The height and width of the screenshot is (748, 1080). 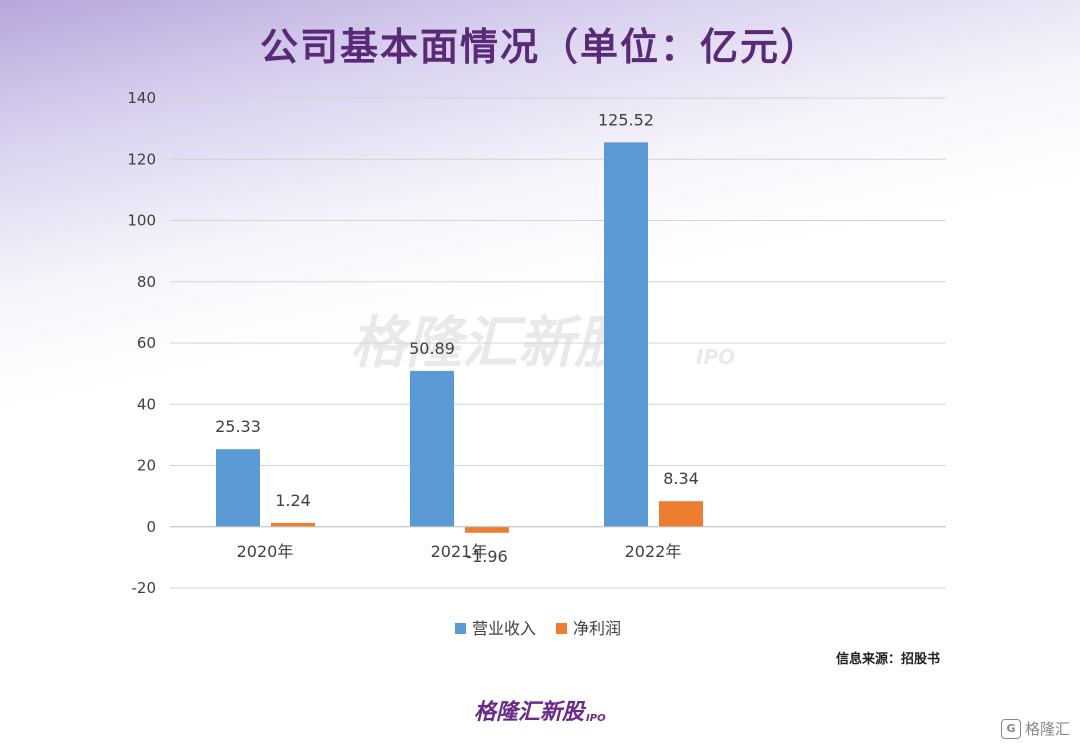 What do you see at coordinates (715, 357) in the screenshot?
I see `watermark-sub: IPO` at bounding box center [715, 357].